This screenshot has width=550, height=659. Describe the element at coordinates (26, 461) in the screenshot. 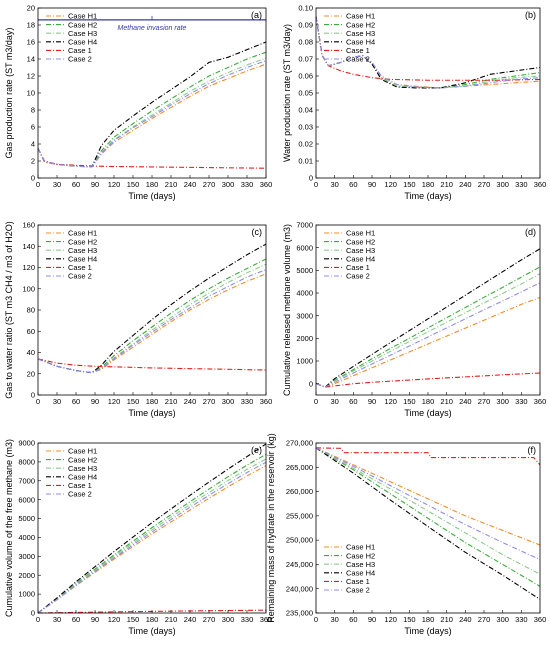

I see `y-tick-label: 8000` at that location.